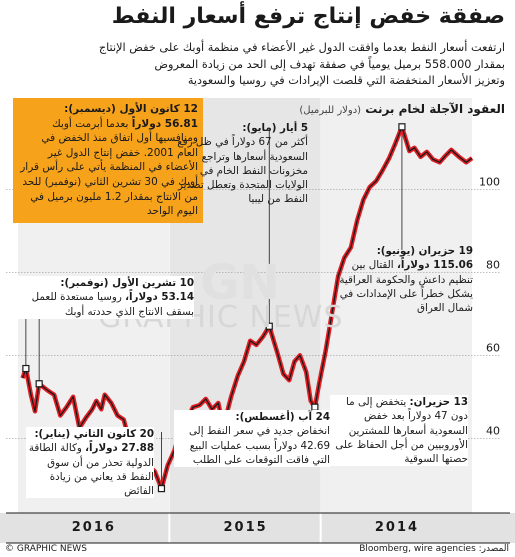 Image resolution: width=515 pixels, height=557 pixels. I want to click on chart-title: العقود الآجلة لخام برنت, so click(435, 109).